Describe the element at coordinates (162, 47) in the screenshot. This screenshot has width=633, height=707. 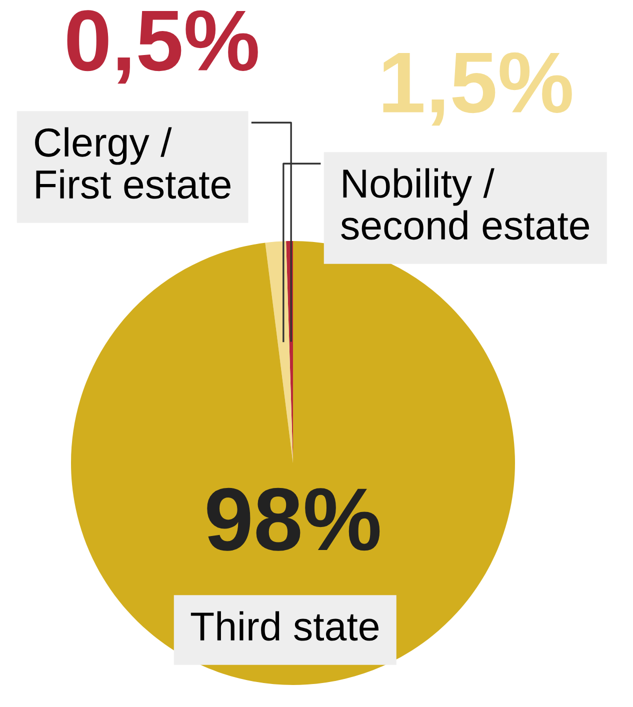
I see `data-label: 0,5%` at that location.